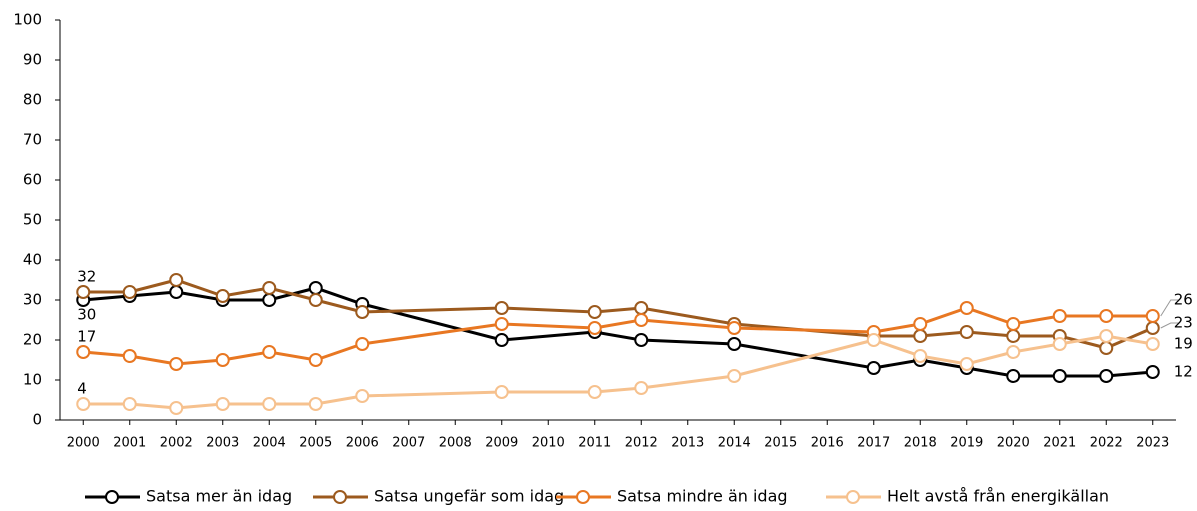  What do you see at coordinates (594, 443) in the screenshot?
I see `x-tick-label: 2011` at bounding box center [594, 443].